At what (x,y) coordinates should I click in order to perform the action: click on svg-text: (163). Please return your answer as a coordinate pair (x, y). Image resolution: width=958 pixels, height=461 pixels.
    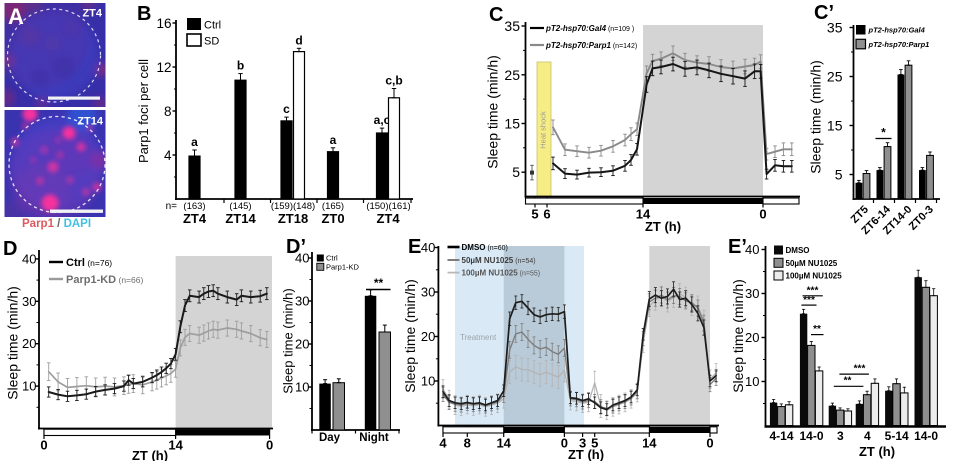
    Looking at the image, I should click on (194, 206).